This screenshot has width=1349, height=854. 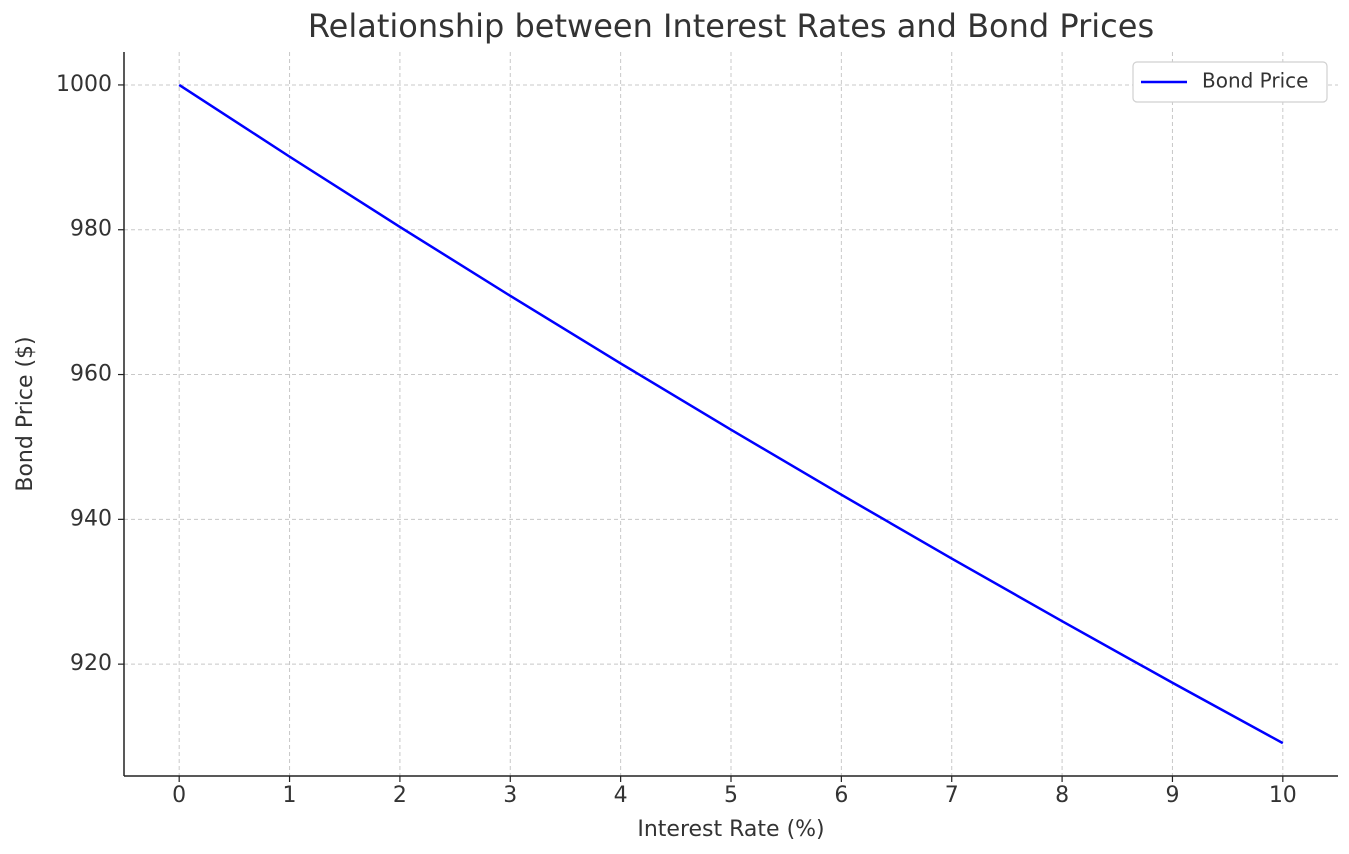 What do you see at coordinates (91, 374) in the screenshot?
I see `y-tick-label: 960` at bounding box center [91, 374].